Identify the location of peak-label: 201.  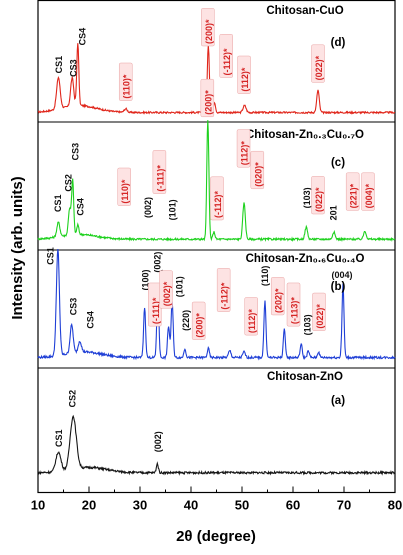
(333, 212).